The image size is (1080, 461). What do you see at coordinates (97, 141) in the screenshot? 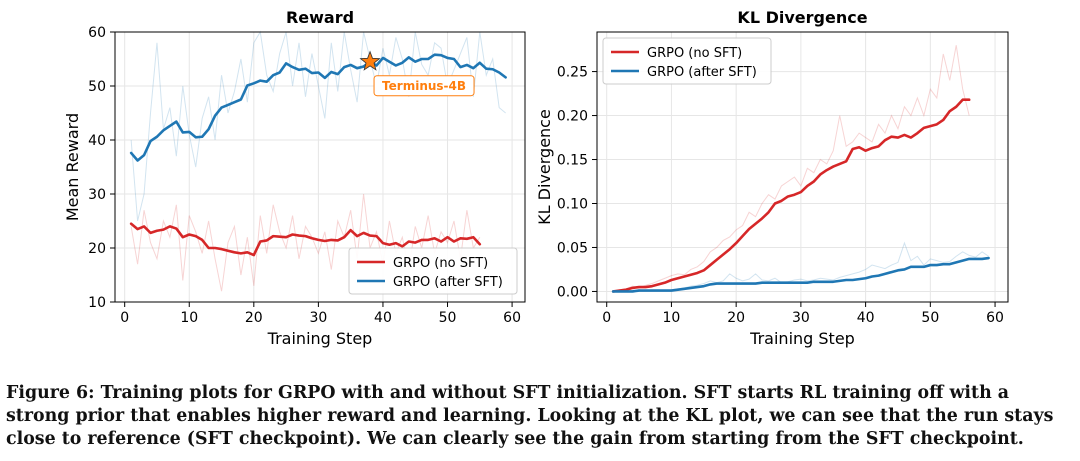
I see `y-tick-label: 40` at bounding box center [97, 141].